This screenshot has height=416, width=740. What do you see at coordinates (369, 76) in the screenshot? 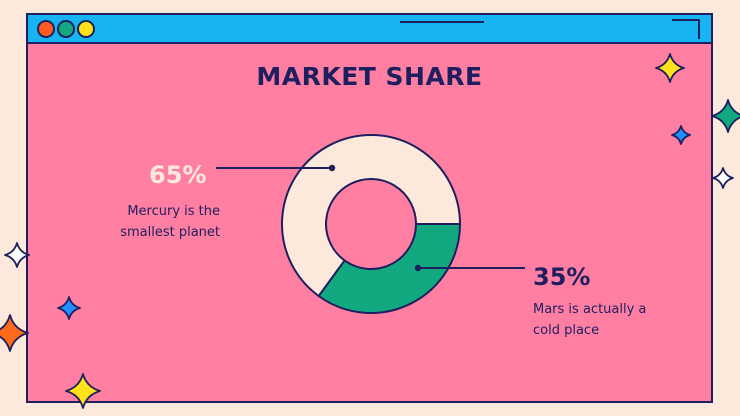
I see `slide-title: MARKET SHARE` at bounding box center [369, 76].